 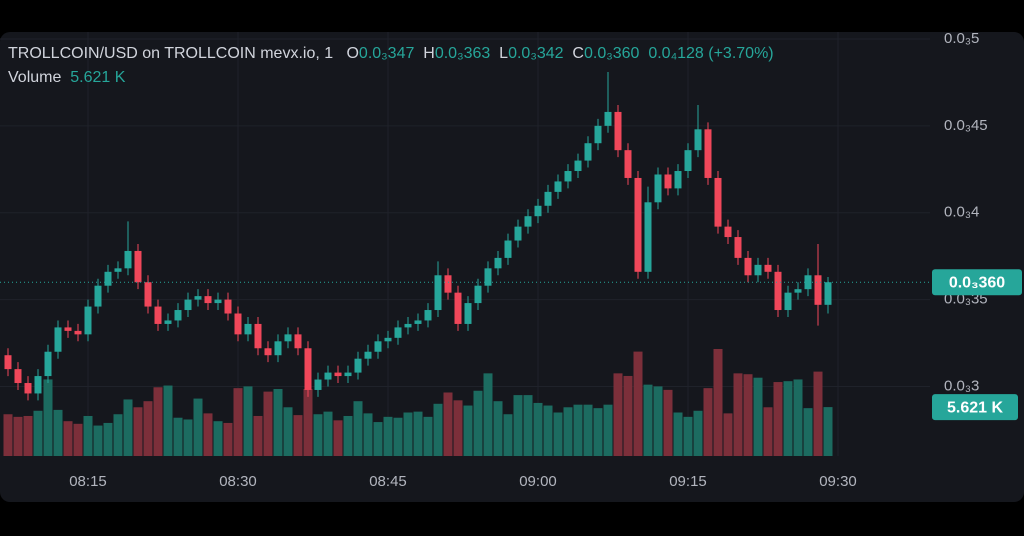 What do you see at coordinates (975, 407) in the screenshot?
I see `last-volume-box` at bounding box center [975, 407].